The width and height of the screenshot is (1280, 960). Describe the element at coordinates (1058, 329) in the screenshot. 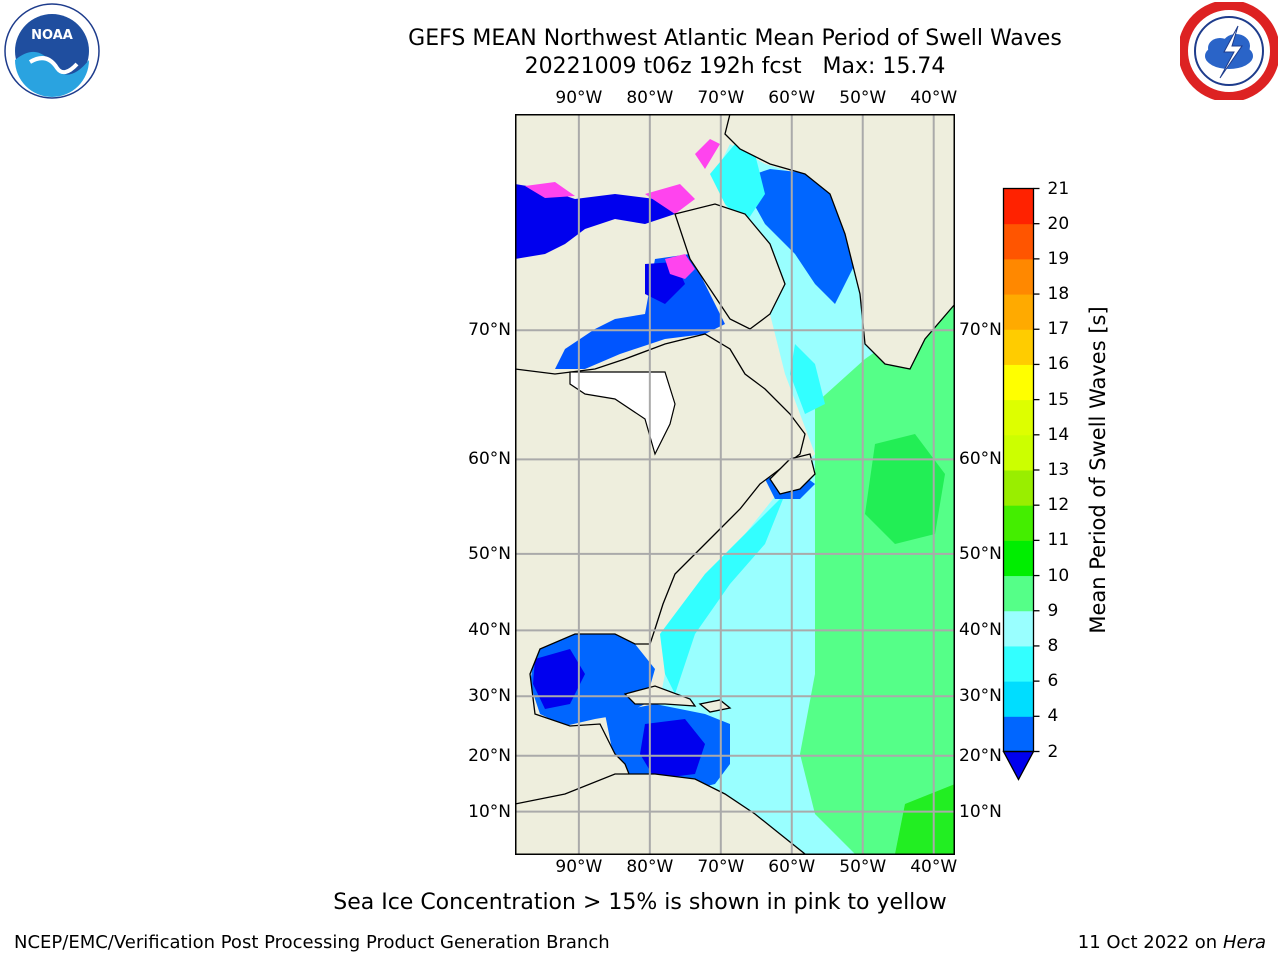

I see `colorbar-tick-label: 17` at that location.